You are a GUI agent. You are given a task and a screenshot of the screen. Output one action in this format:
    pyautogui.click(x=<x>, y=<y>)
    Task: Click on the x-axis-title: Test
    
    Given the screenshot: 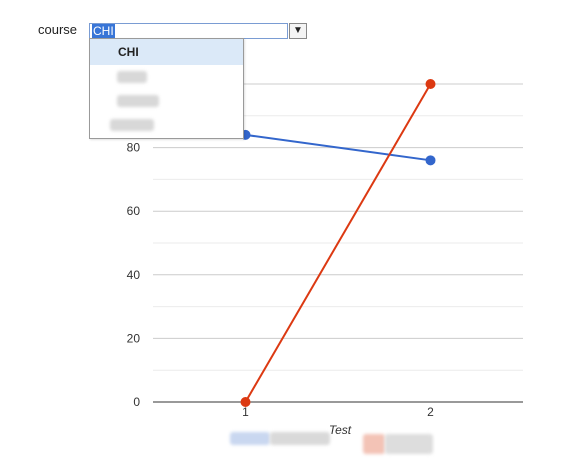 What is the action you would take?
    pyautogui.click(x=340, y=430)
    